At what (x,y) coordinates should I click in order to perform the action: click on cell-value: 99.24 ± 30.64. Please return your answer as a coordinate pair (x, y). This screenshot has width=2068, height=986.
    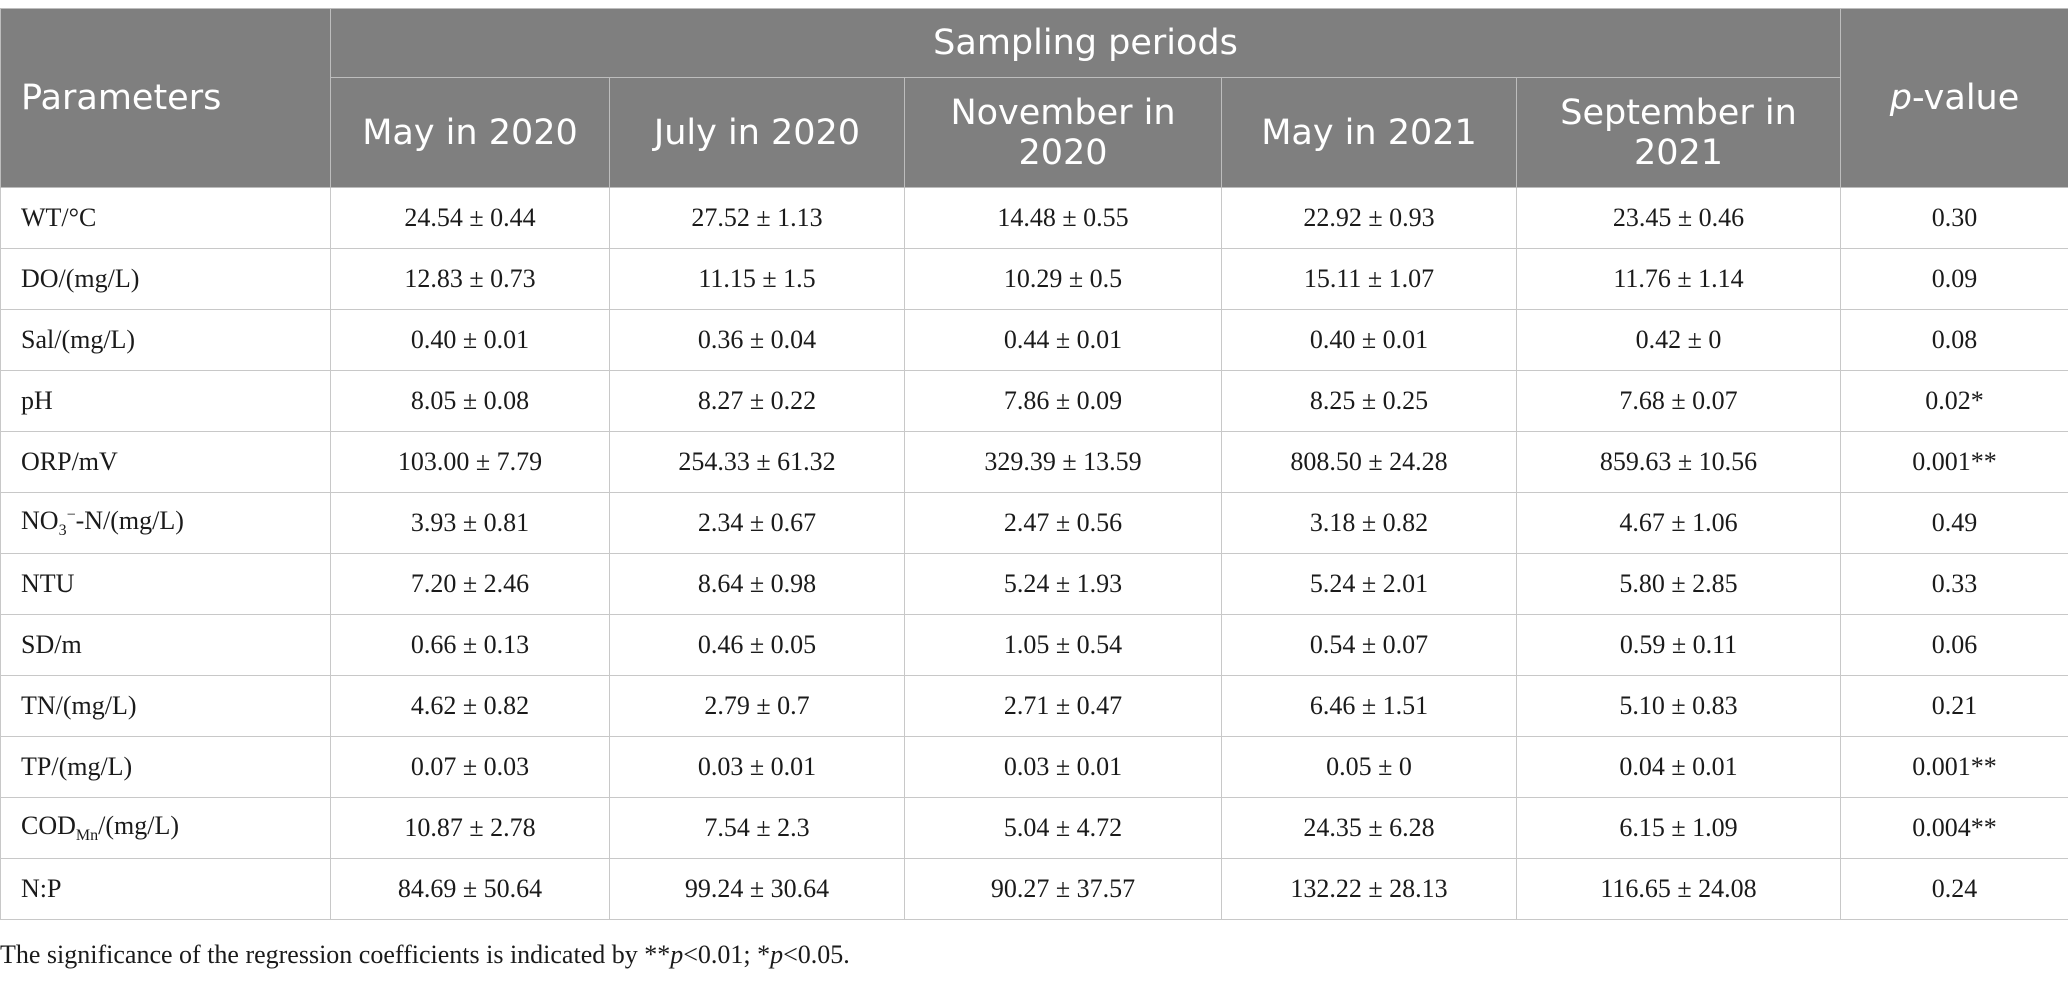
    Looking at the image, I should click on (757, 889).